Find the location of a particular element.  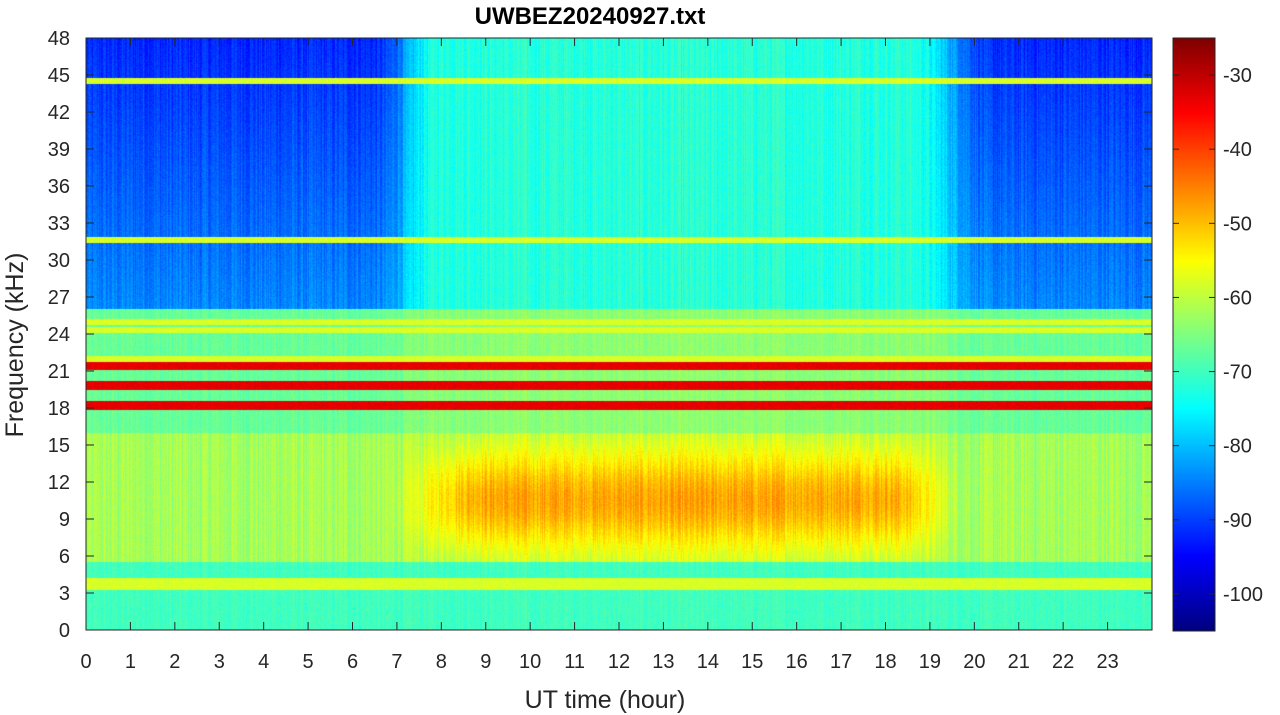

x-tick-label: 9 is located at coordinates (485, 662).